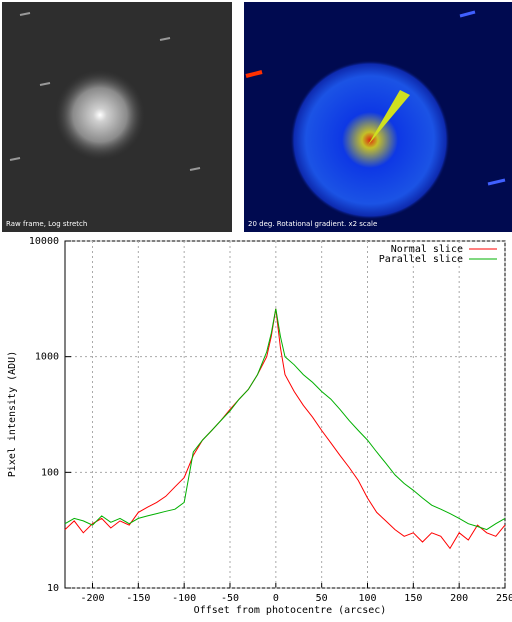 This screenshot has width=512, height=622. I want to click on y-tick-label: 1000, so click(47, 357).